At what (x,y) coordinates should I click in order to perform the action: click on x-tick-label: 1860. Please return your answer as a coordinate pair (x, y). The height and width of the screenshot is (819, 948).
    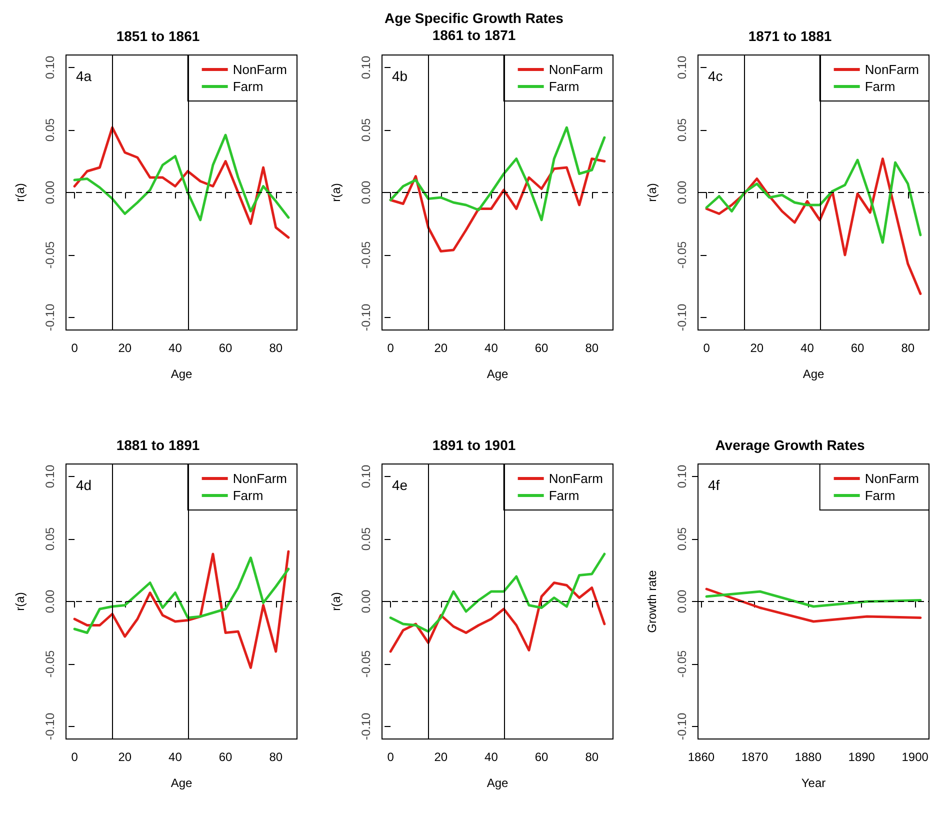
    Looking at the image, I should click on (701, 757).